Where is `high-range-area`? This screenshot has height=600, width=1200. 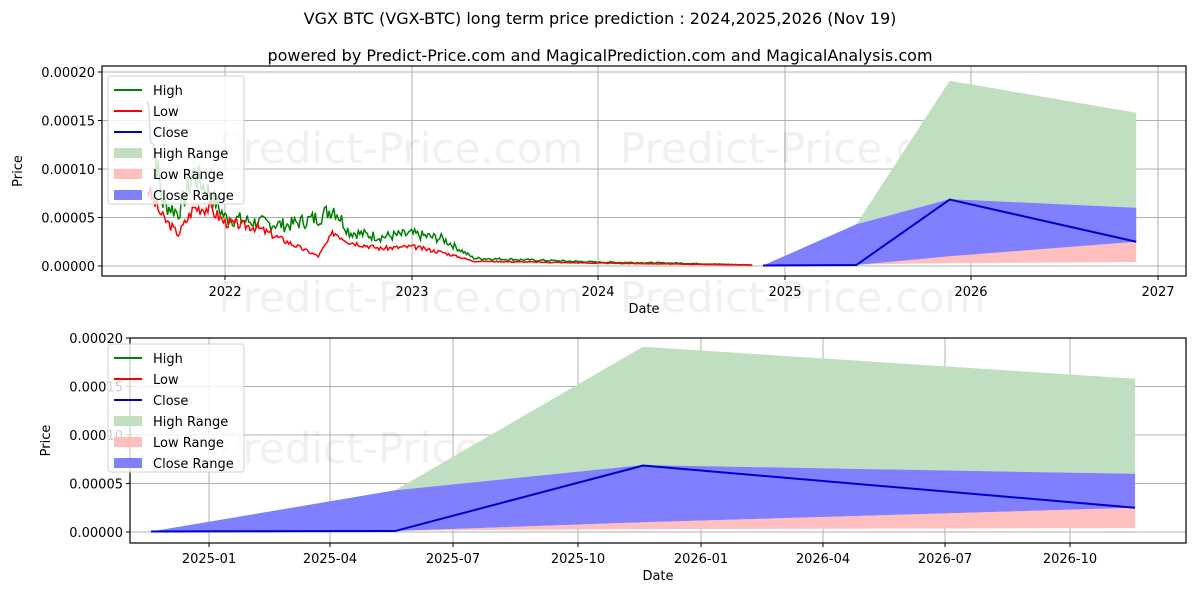
high-range-area is located at coordinates (950, 173).